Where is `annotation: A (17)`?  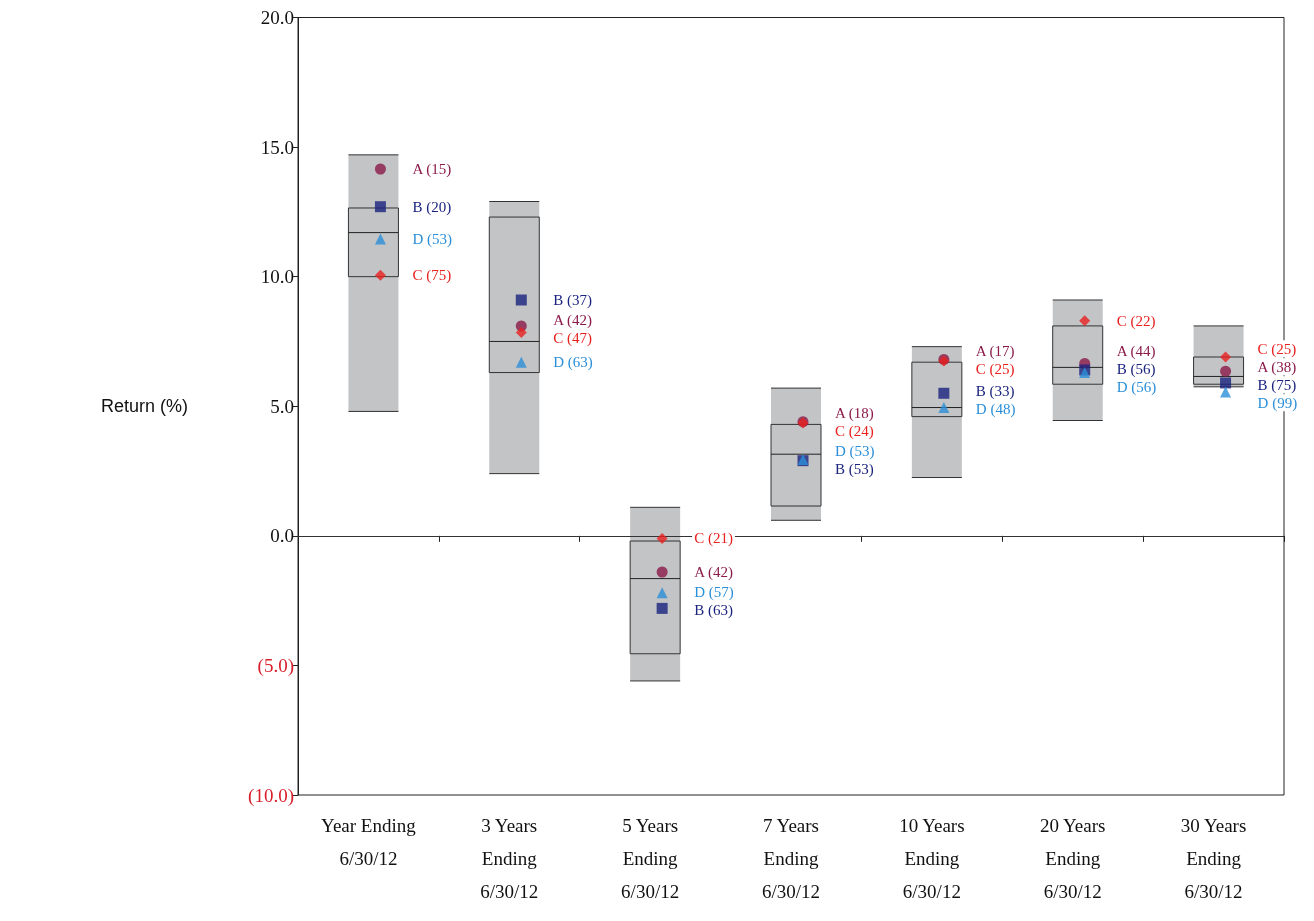 annotation: A (17) is located at coordinates (995, 352).